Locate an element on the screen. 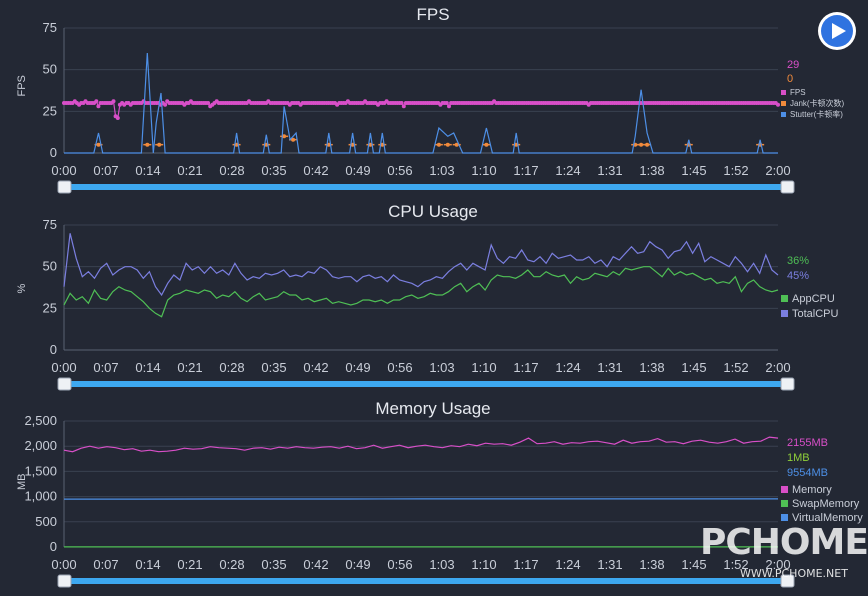 Image resolution: width=868 pixels, height=596 pixels. current-value: 36% is located at coordinates (798, 261).